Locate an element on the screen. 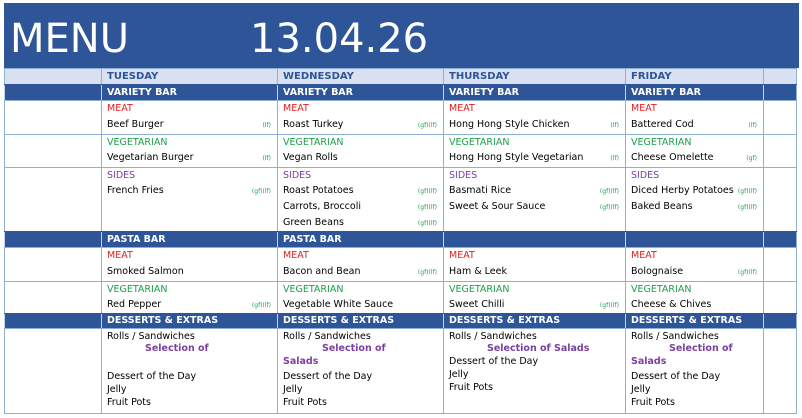  menu-item: Roast Potatoes is located at coordinates (318, 190).